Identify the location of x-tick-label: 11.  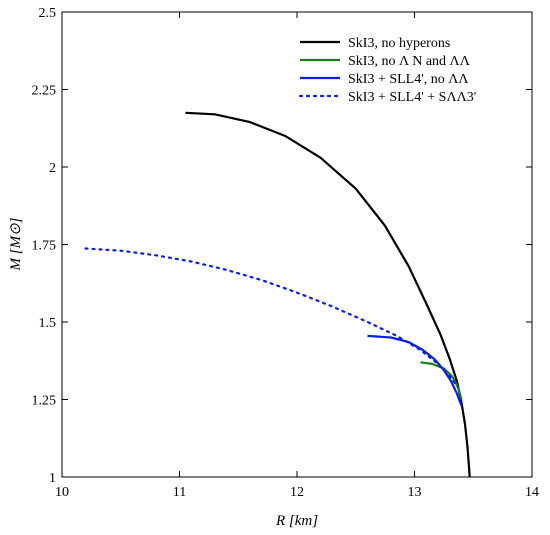
(179, 492).